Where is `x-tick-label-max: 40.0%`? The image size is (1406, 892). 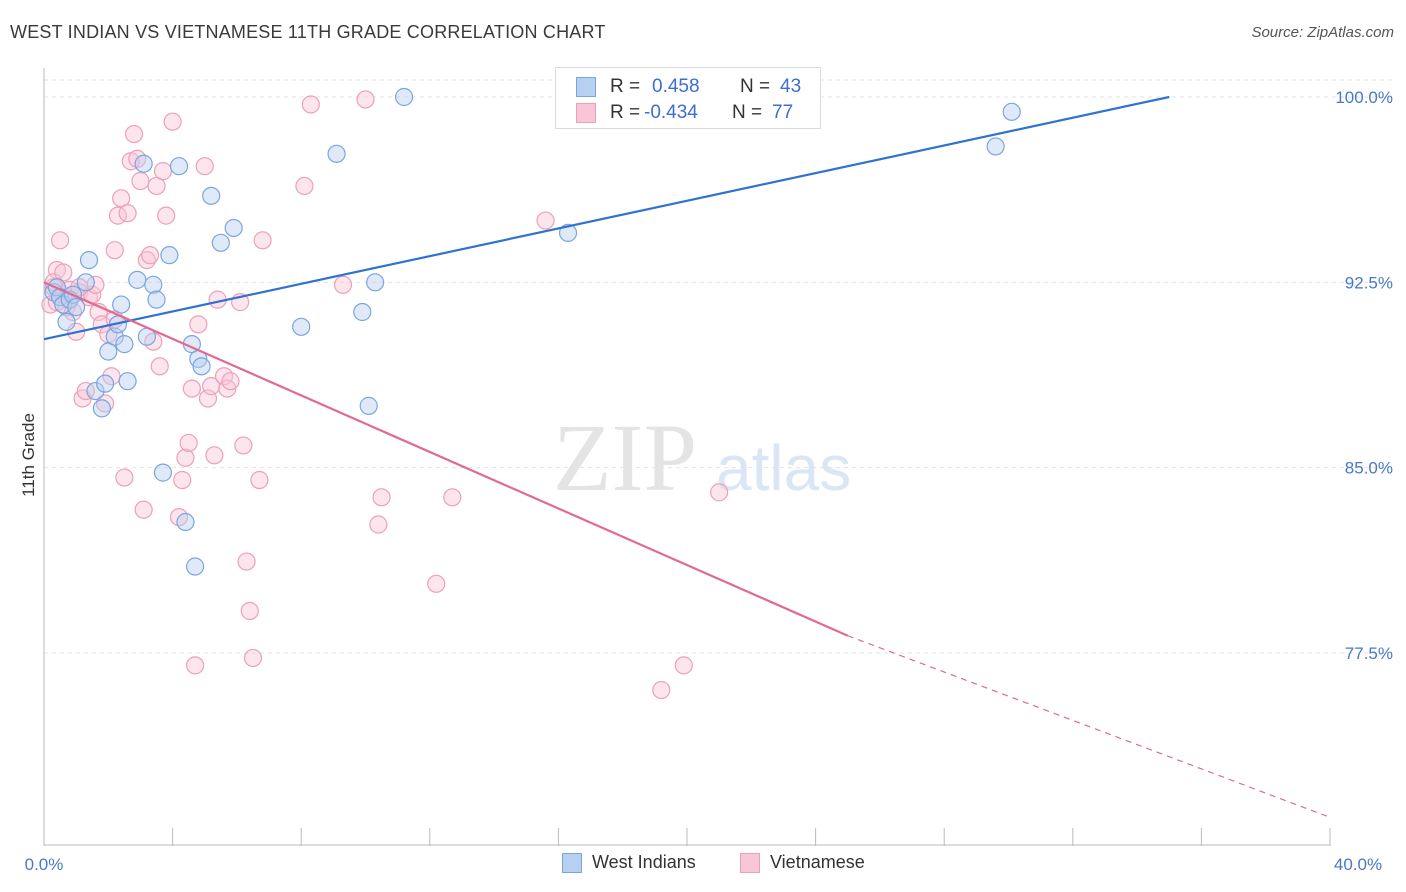 x-tick-label-max: 40.0% is located at coordinates (1358, 864).